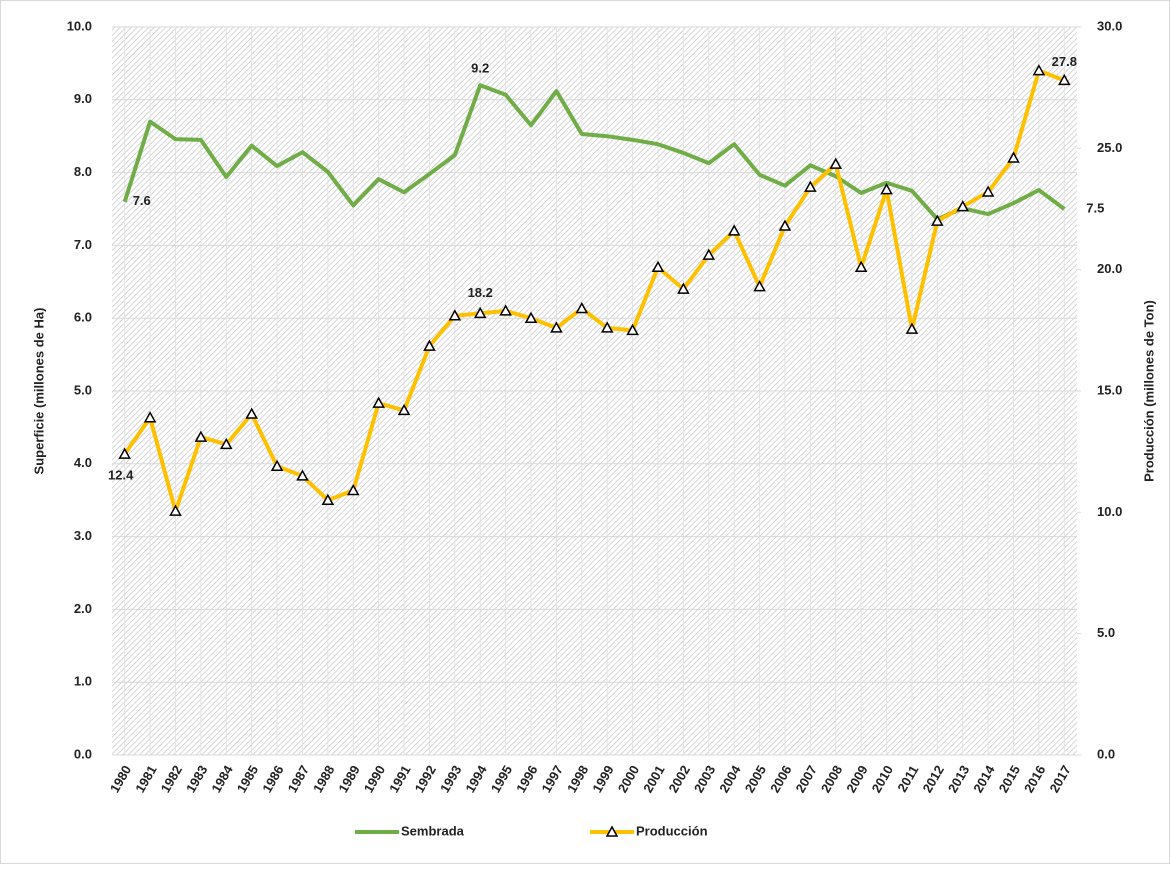 Image resolution: width=1171 pixels, height=870 pixels. I want to click on y2-tick-label: 5.0, so click(1106, 632).